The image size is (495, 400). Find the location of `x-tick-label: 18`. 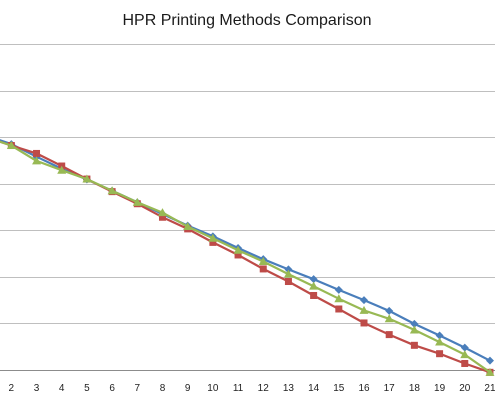

x-tick-label: 18 is located at coordinates (415, 388).